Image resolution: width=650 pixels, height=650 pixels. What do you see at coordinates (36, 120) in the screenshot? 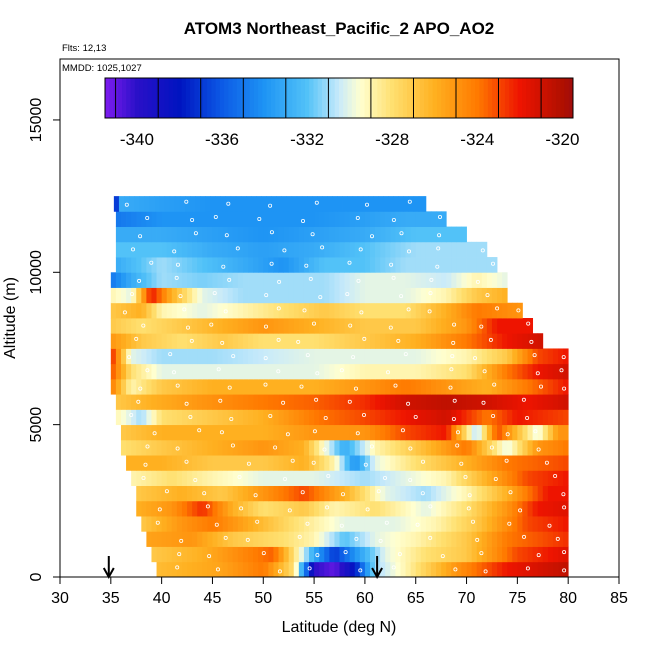
I see `y-tick-label: 15000` at bounding box center [36, 120].